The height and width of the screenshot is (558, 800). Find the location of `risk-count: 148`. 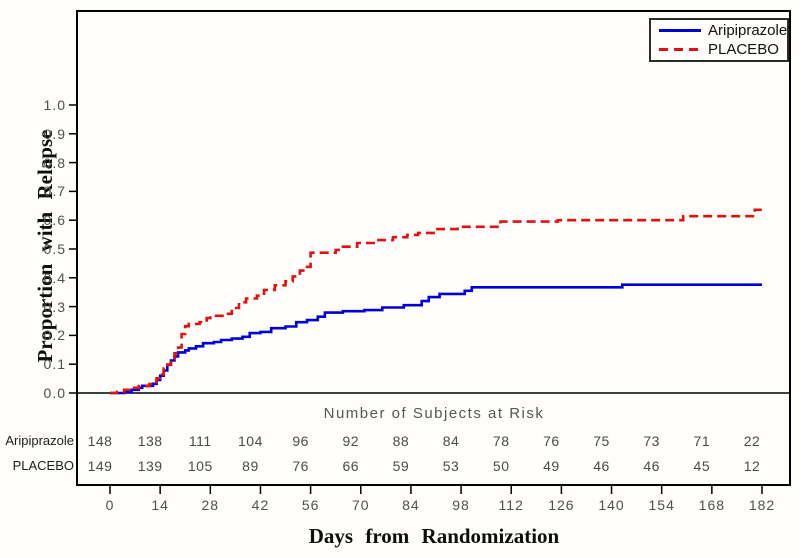

risk-count: 148 is located at coordinates (100, 441).